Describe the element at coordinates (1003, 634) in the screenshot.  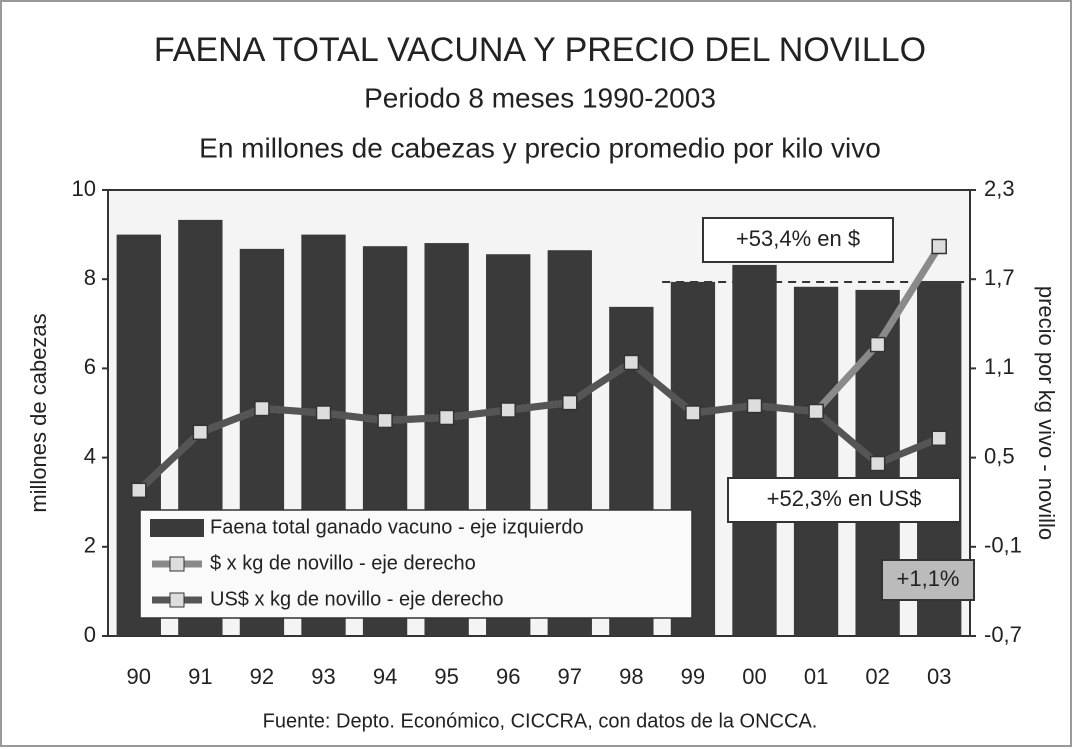
I see `y2-tick-label: -0,7` at that location.